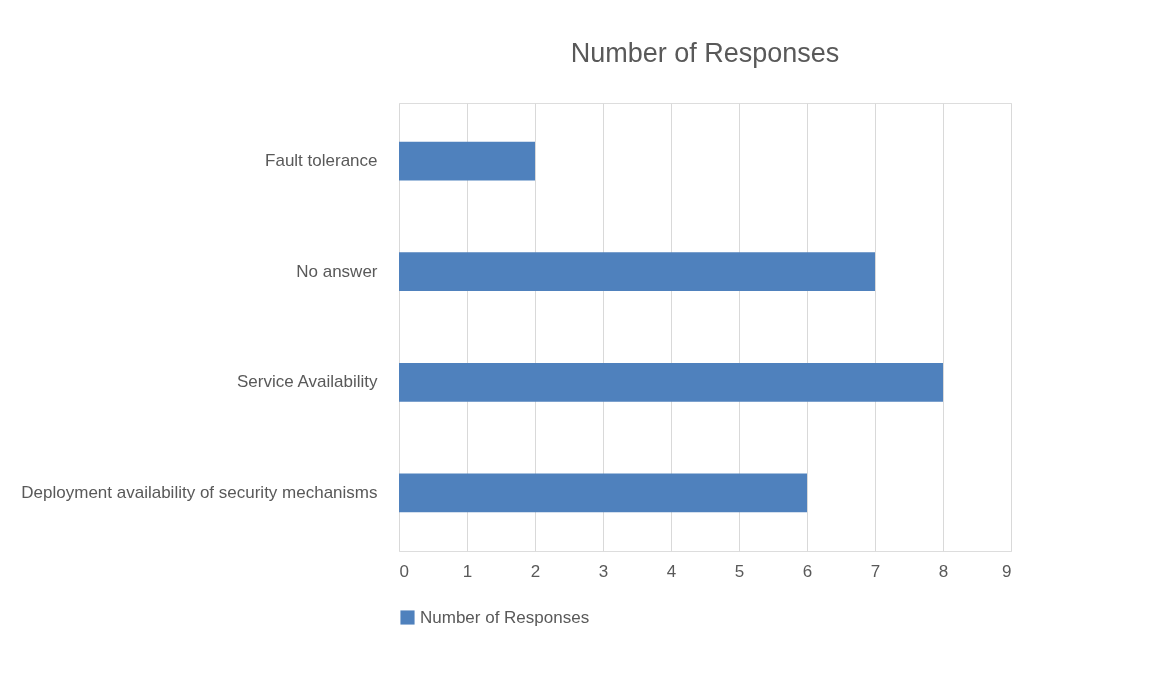 This screenshot has width=1150, height=675. Describe the element at coordinates (337, 271) in the screenshot. I see `y-tick-label: No answer` at that location.